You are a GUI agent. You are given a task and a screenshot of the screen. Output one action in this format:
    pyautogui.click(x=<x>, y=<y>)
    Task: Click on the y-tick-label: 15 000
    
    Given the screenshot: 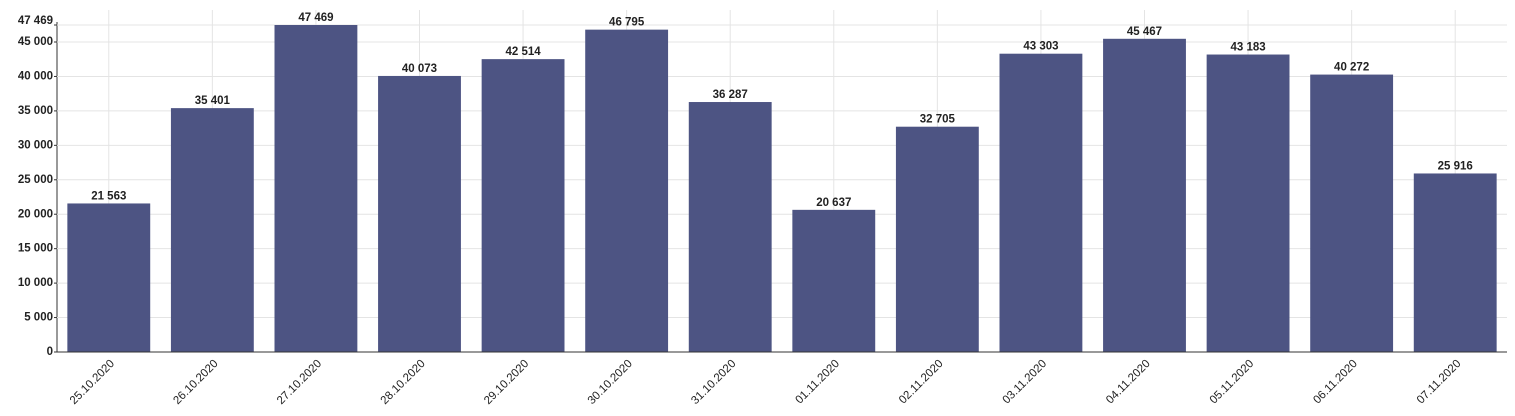 What is the action you would take?
    pyautogui.click(x=35, y=249)
    